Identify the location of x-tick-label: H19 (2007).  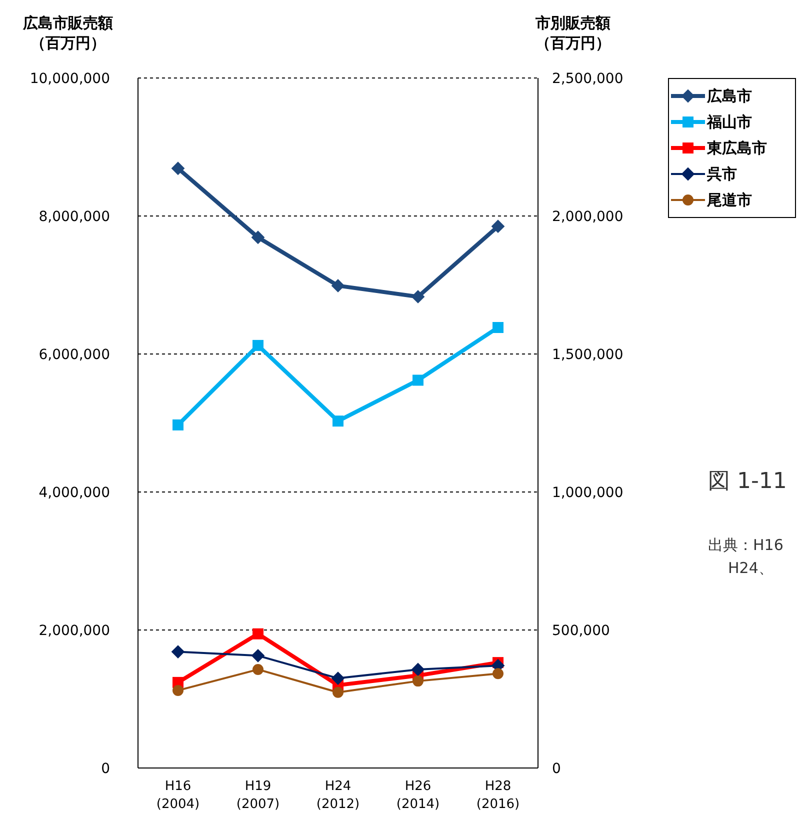
(258, 795).